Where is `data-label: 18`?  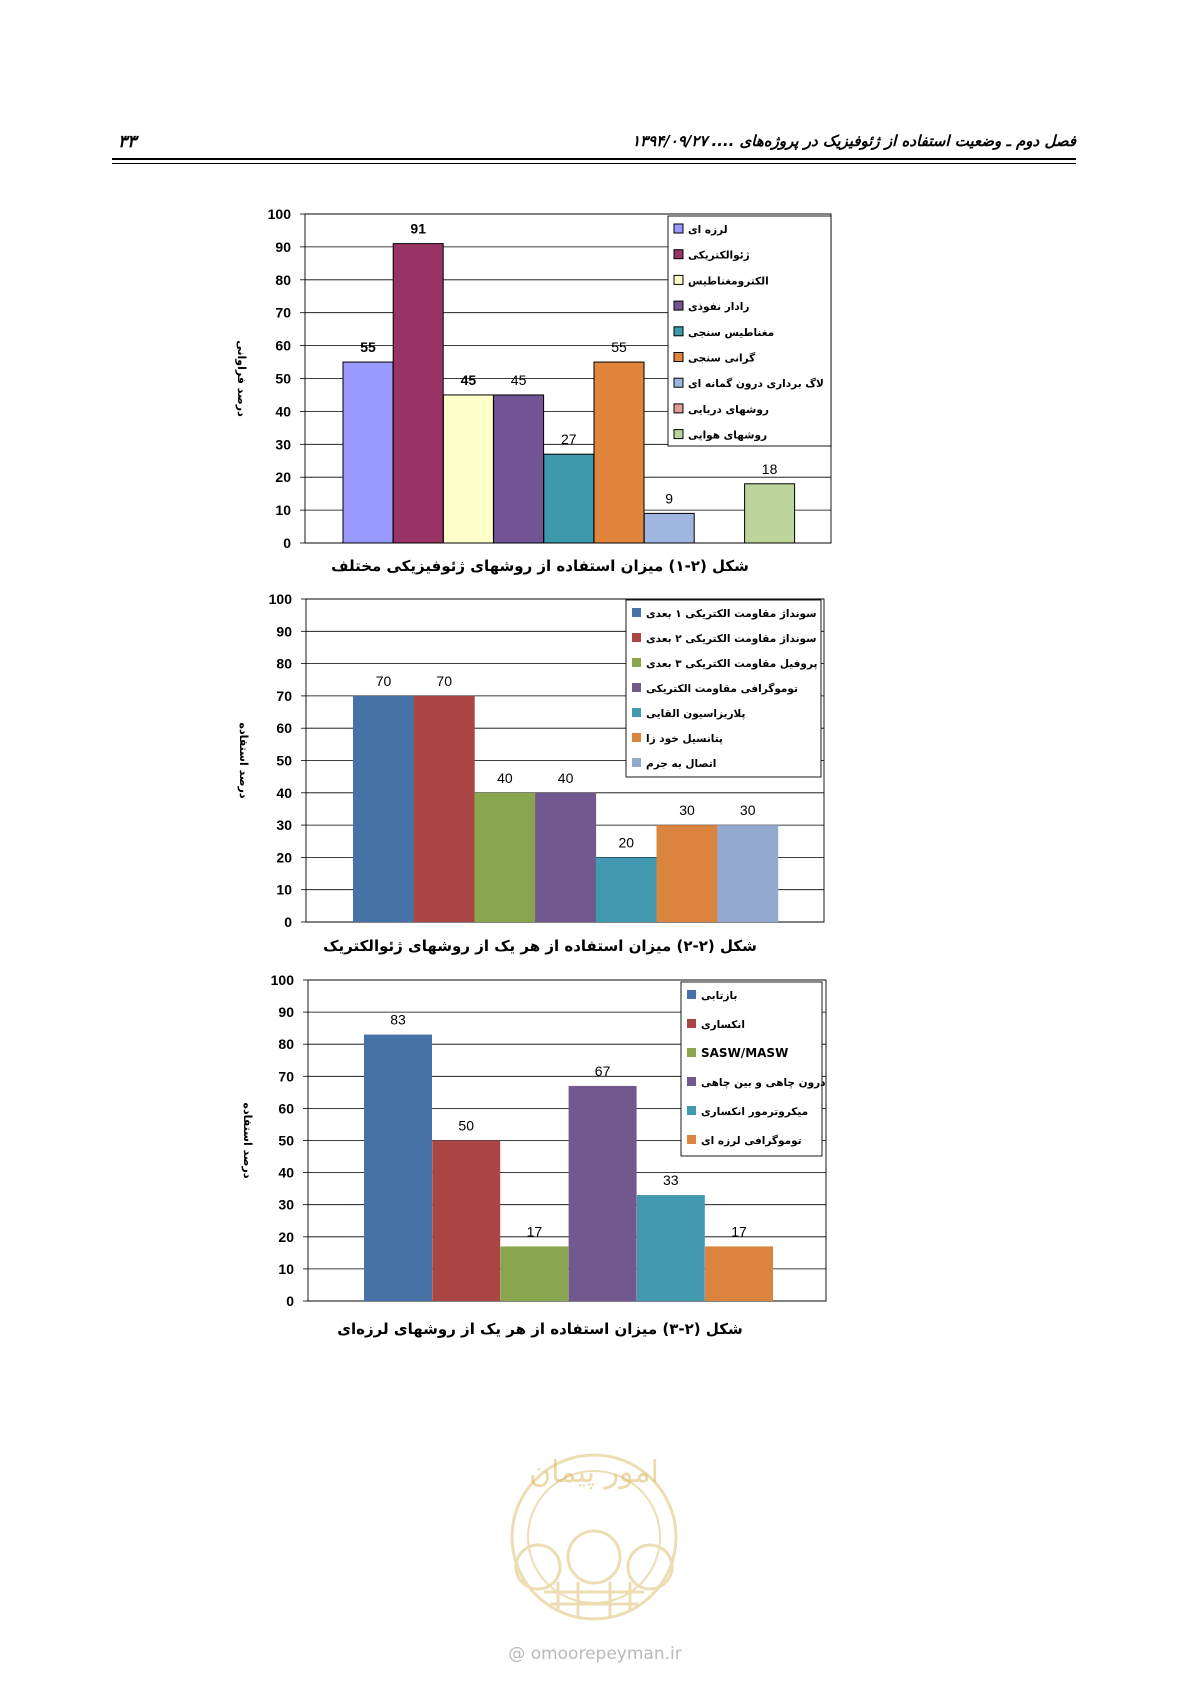
data-label: 18 is located at coordinates (770, 469).